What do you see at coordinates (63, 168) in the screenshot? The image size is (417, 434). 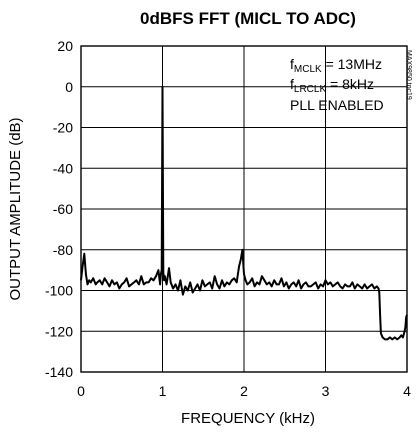 I see `y-tick-label: -40` at bounding box center [63, 168].